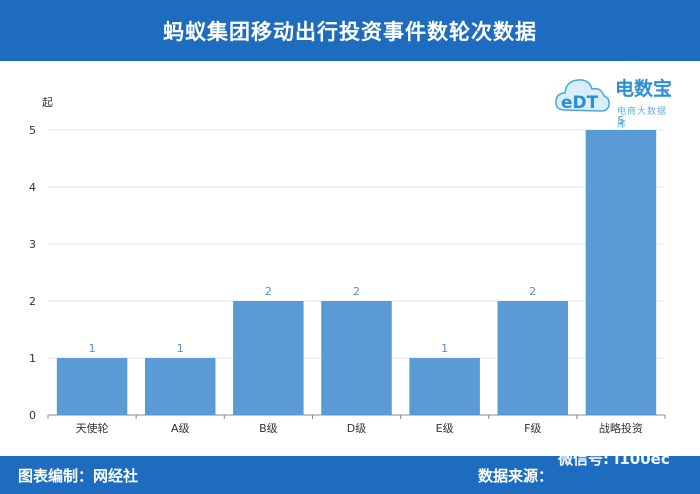 The height and width of the screenshot is (494, 700). Describe the element at coordinates (356, 428) in the screenshot. I see `x-tick-label: D级` at that location.